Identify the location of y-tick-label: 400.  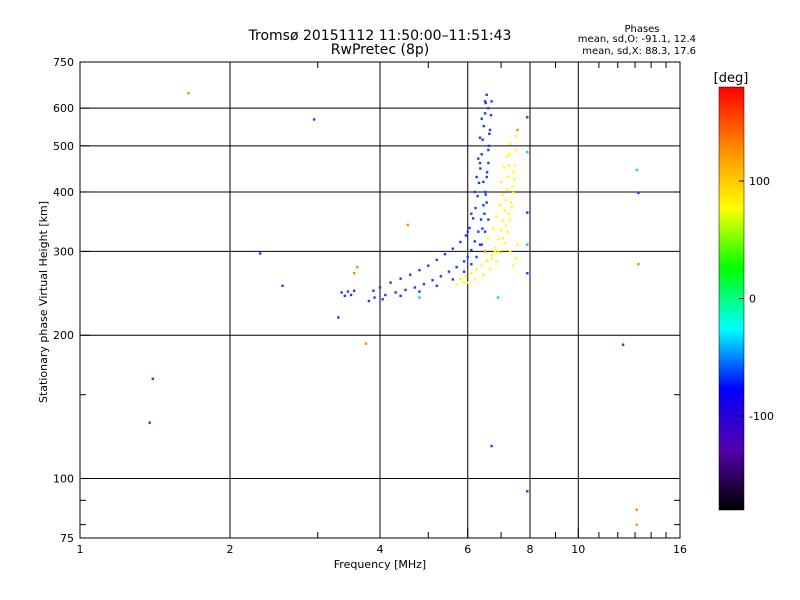
(63, 192).